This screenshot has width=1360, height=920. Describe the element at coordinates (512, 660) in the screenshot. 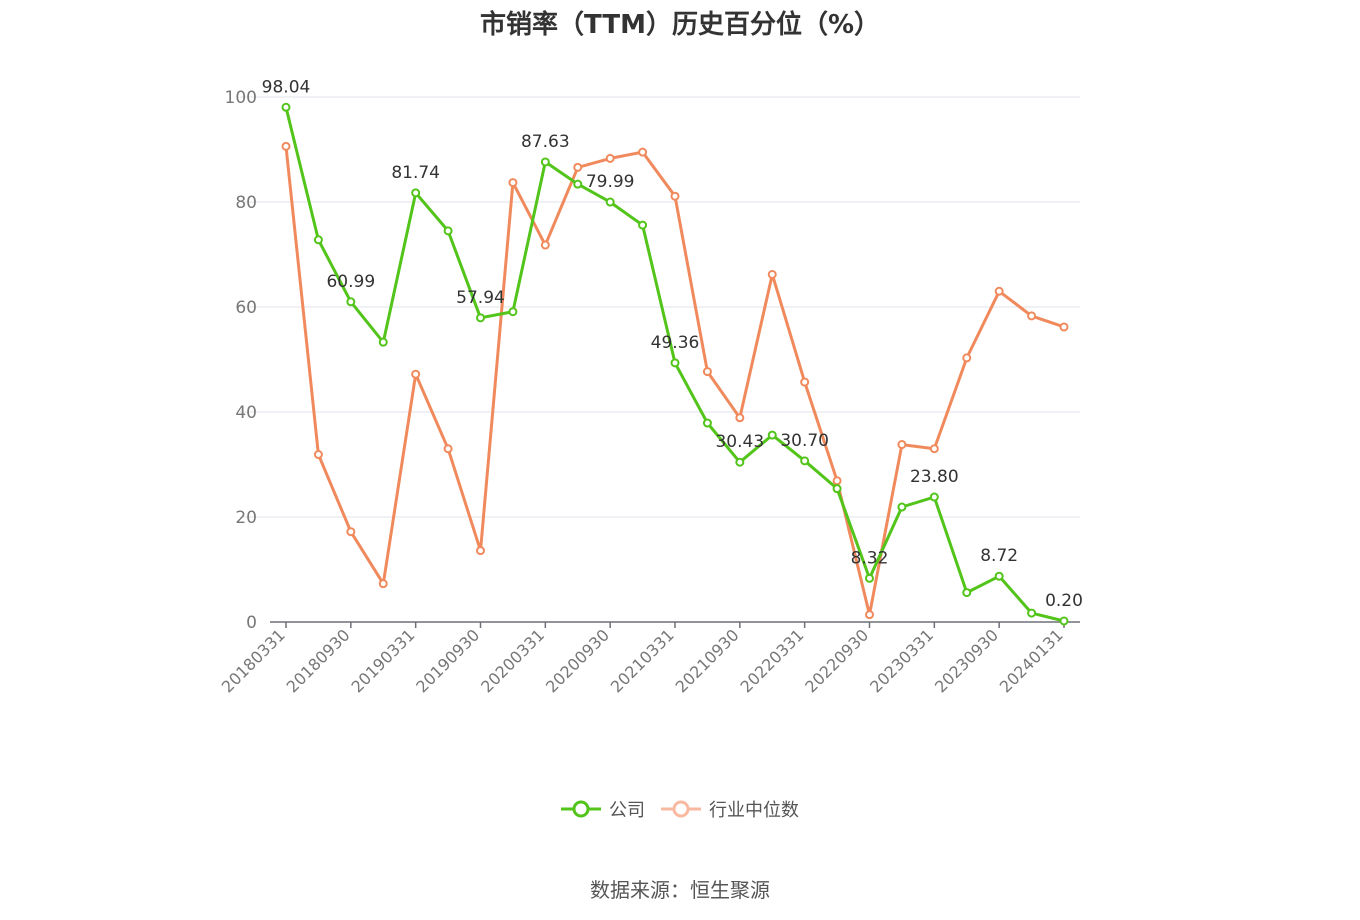

I see `x-tick-label: 20200331` at that location.